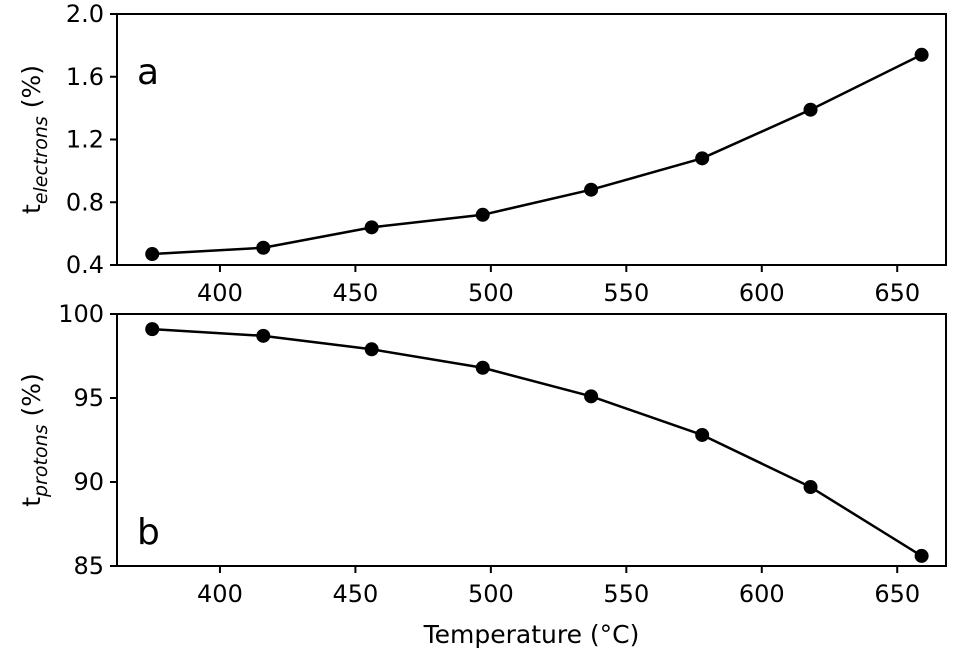 This screenshot has height=655, width=970. What do you see at coordinates (148, 532) in the screenshot?
I see `panel-letter: b` at bounding box center [148, 532].